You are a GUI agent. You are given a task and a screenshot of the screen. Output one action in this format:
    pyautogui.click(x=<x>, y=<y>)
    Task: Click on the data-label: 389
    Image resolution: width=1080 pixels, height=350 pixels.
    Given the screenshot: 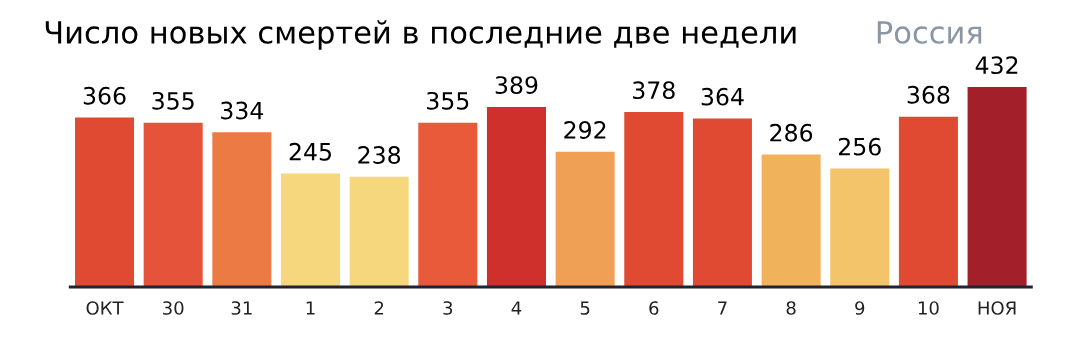 What is the action you would take?
    pyautogui.click(x=516, y=85)
    